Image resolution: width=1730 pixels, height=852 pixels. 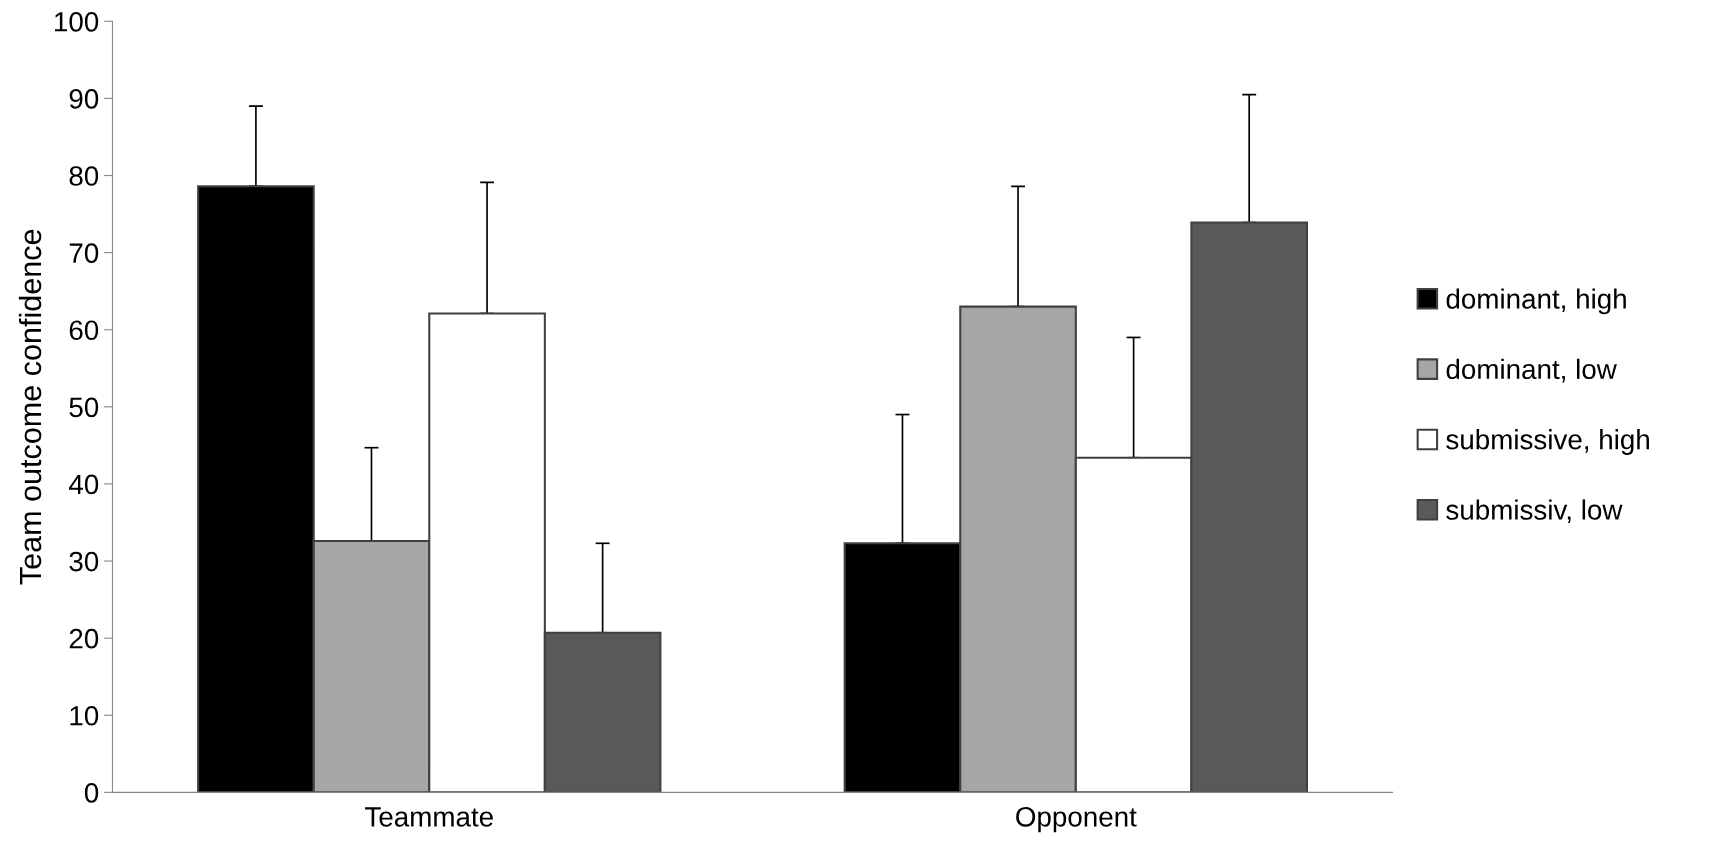 What do you see at coordinates (84, 407) in the screenshot?
I see `y-tick-label: 50` at bounding box center [84, 407].